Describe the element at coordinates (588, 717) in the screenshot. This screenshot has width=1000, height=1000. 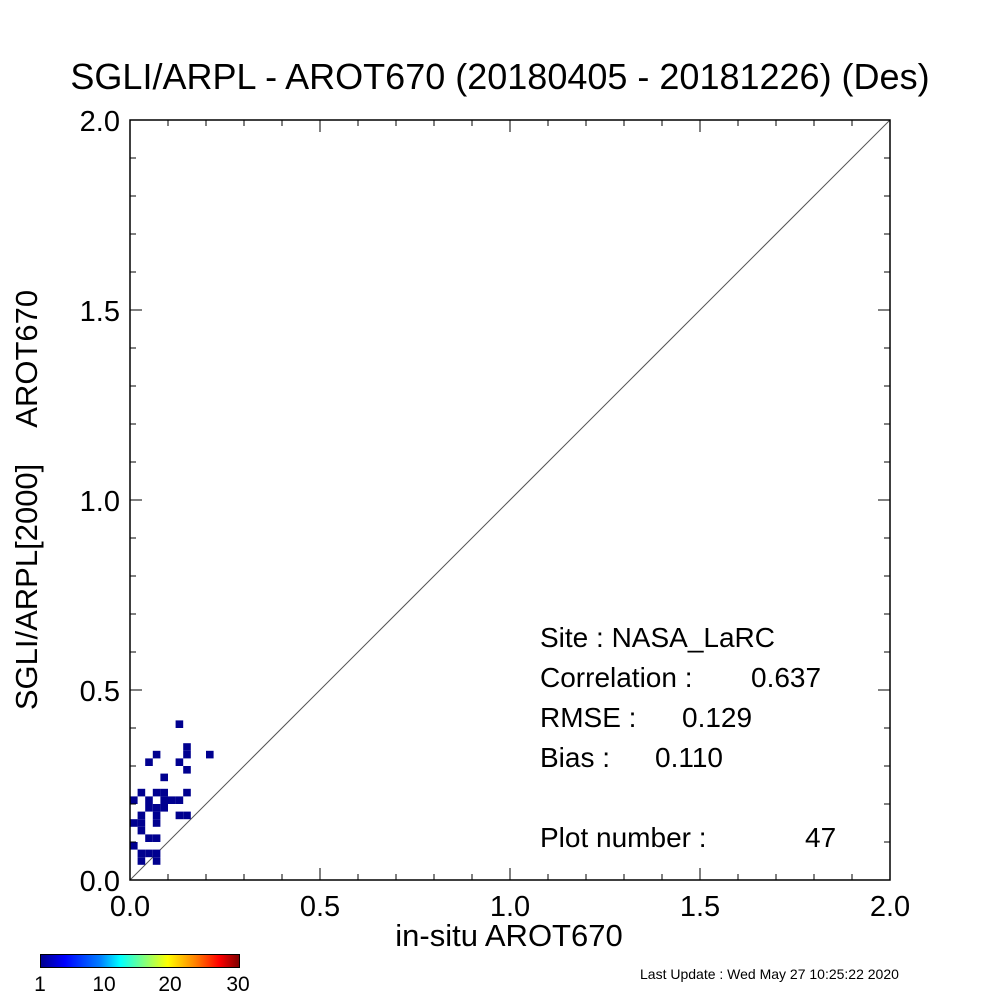
I see `rmse-label: RMSE :` at that location.